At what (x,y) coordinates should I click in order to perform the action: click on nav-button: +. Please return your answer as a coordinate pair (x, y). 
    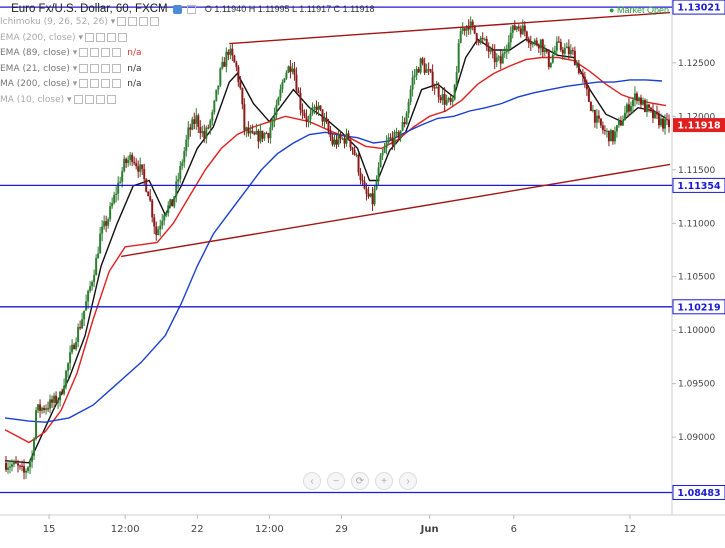
    Looking at the image, I should click on (384, 481).